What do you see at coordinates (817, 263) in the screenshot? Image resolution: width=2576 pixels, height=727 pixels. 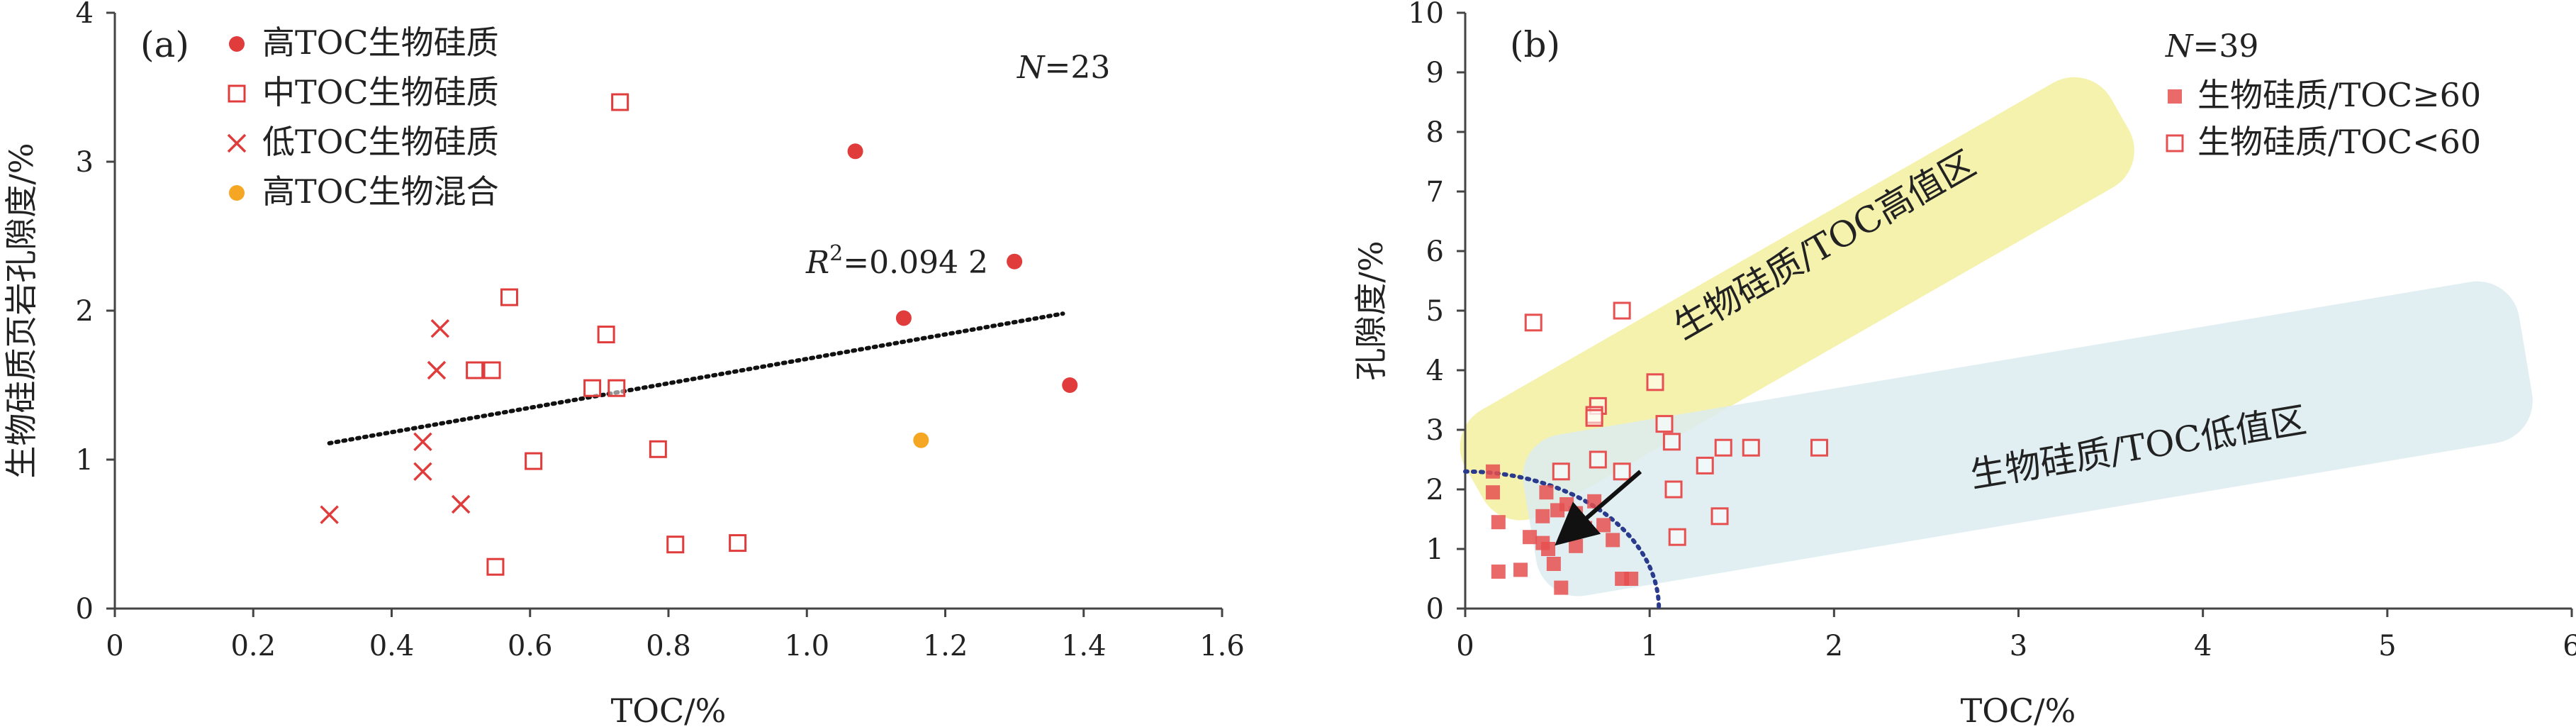 I see `panel-a-r2-prefix: R` at bounding box center [817, 263].